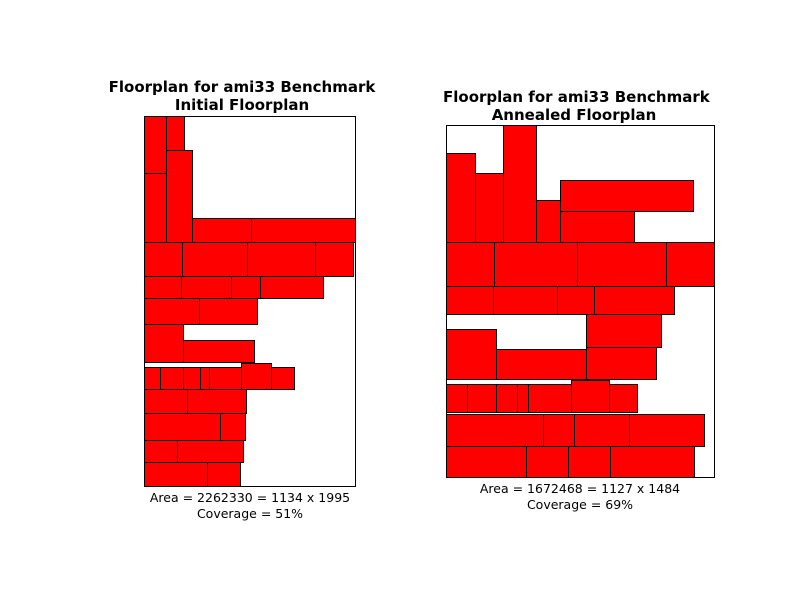 This screenshot has height=600, width=800. Describe the element at coordinates (250, 513) in the screenshot. I see `coverage-label: Coverage = 51%` at that location.